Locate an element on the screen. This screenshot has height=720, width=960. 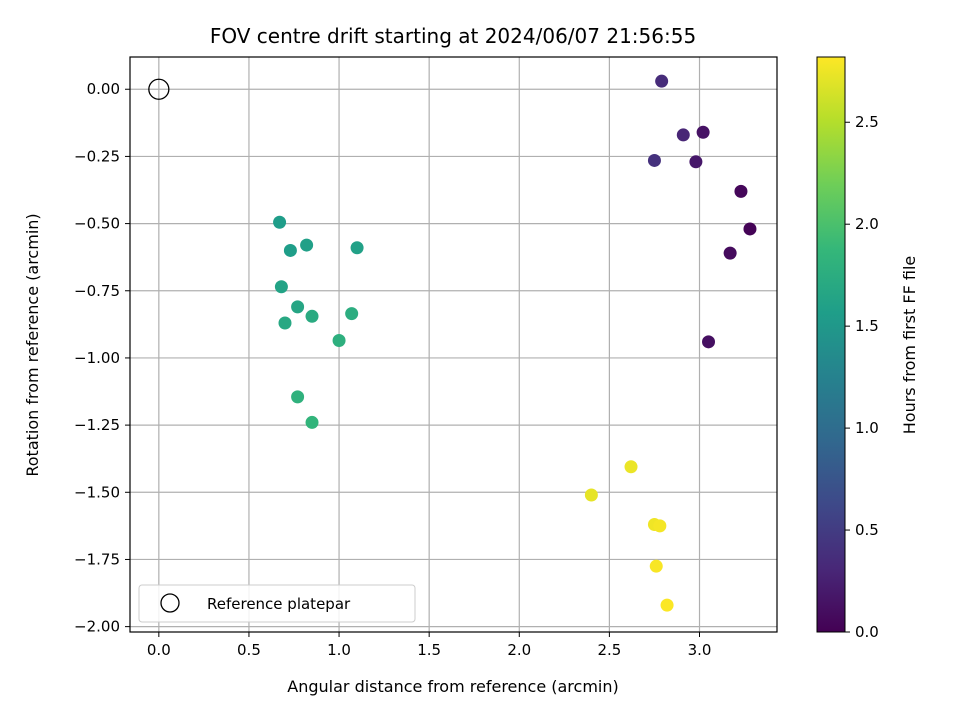
x-tick-label: 0.0 is located at coordinates (159, 650).